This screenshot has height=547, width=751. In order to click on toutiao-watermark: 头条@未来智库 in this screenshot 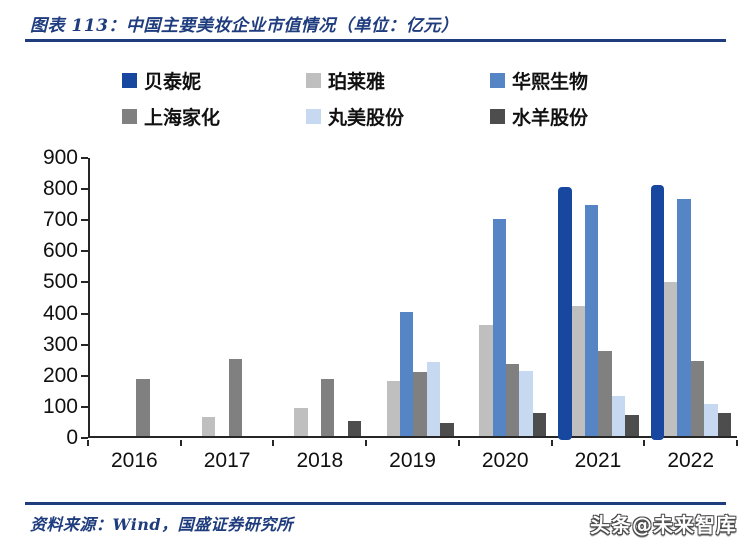, I will do `click(663, 525)`.